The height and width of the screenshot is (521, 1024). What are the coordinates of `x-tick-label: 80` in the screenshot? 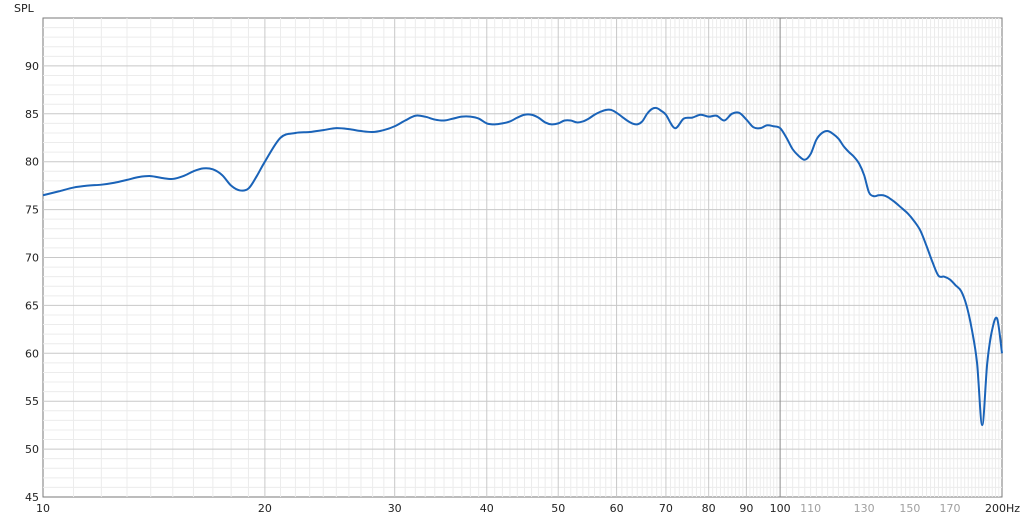 It's located at (709, 508).